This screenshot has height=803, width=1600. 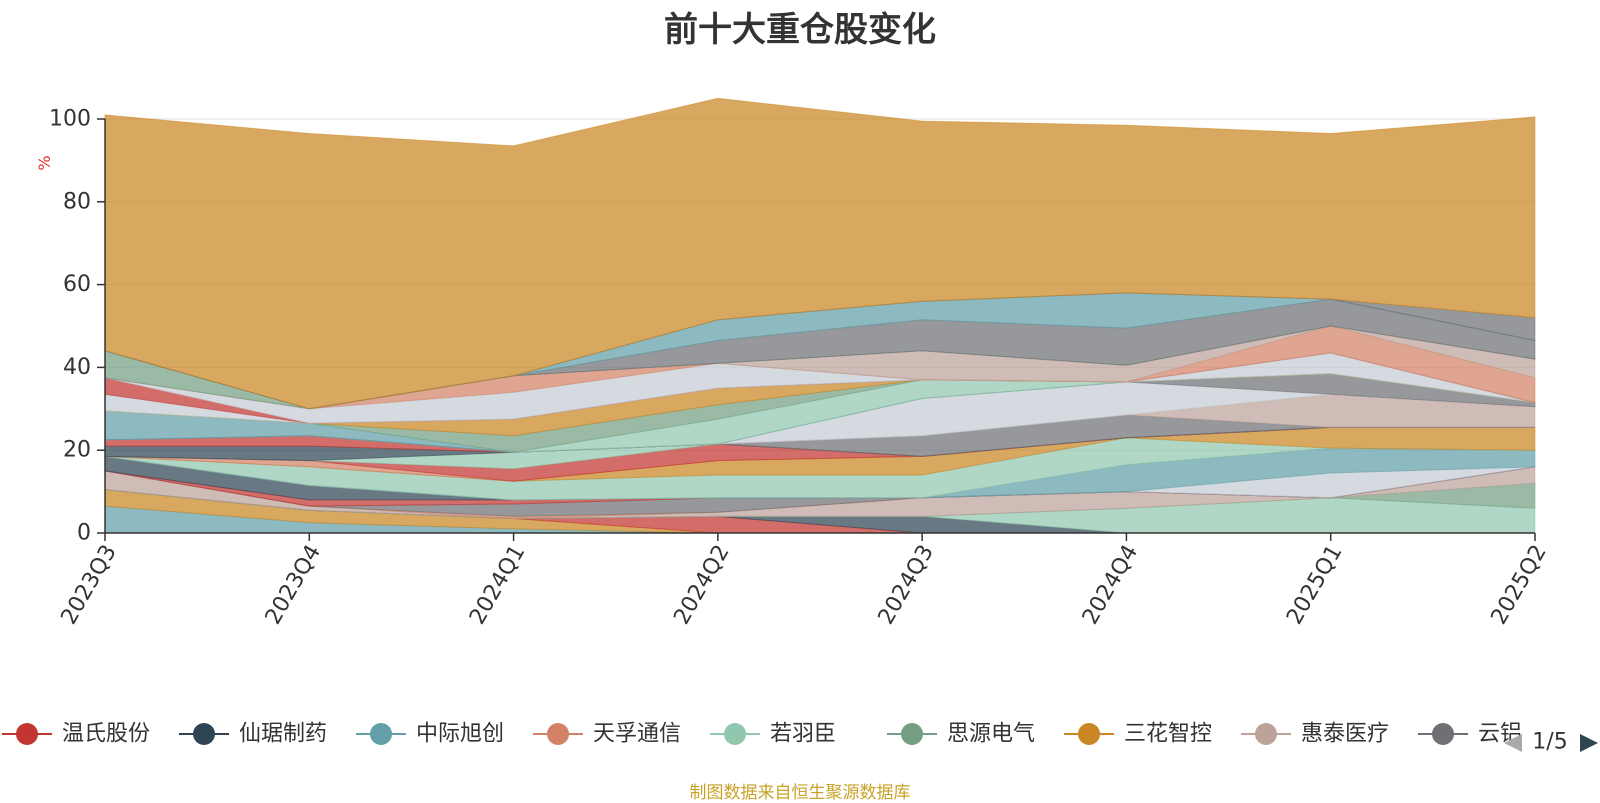 I want to click on legend-pager: 1/5, so click(x=1551, y=742).